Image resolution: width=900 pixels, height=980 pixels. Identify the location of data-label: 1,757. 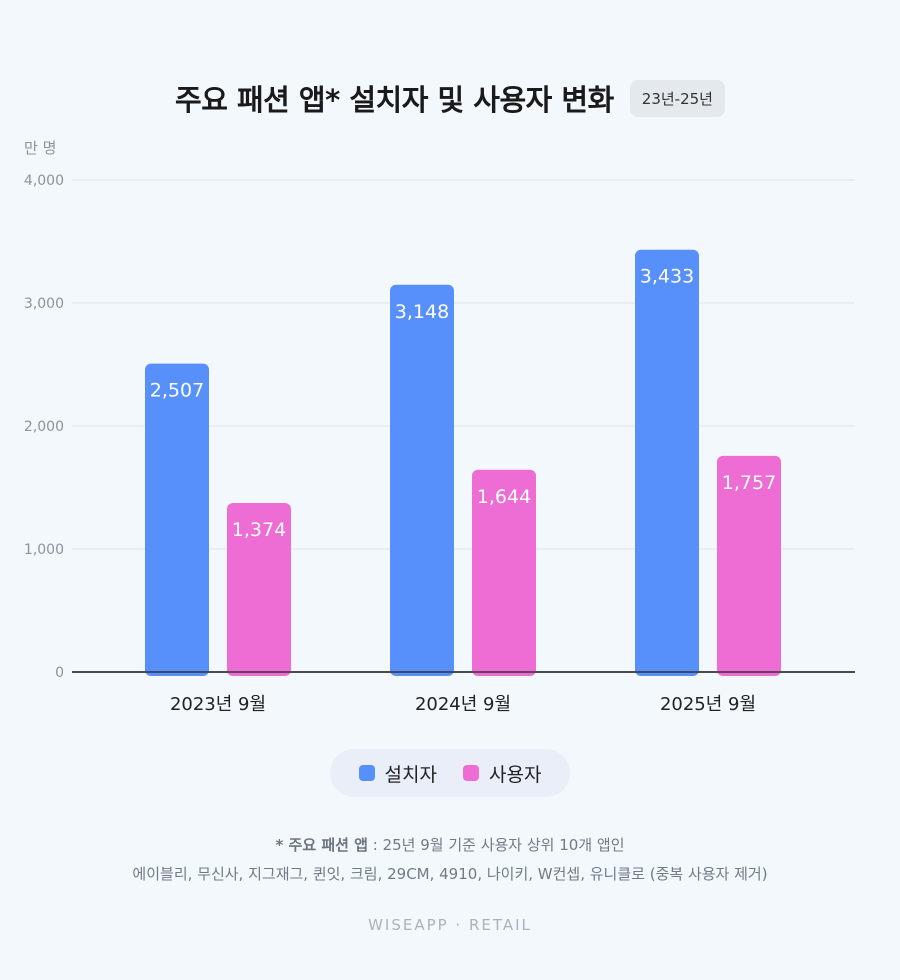
(749, 483).